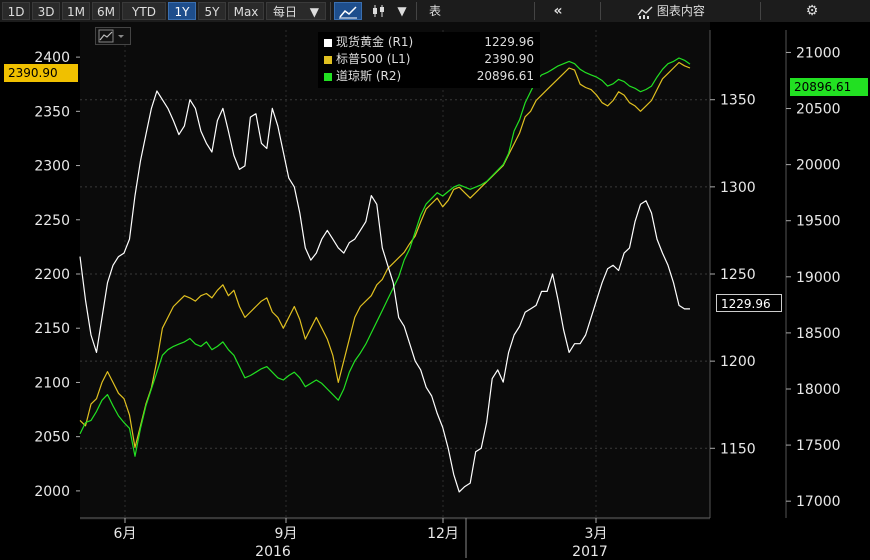  Describe the element at coordinates (818, 166) in the screenshot. I see `right2-axis-tick-label: 20000` at that location.